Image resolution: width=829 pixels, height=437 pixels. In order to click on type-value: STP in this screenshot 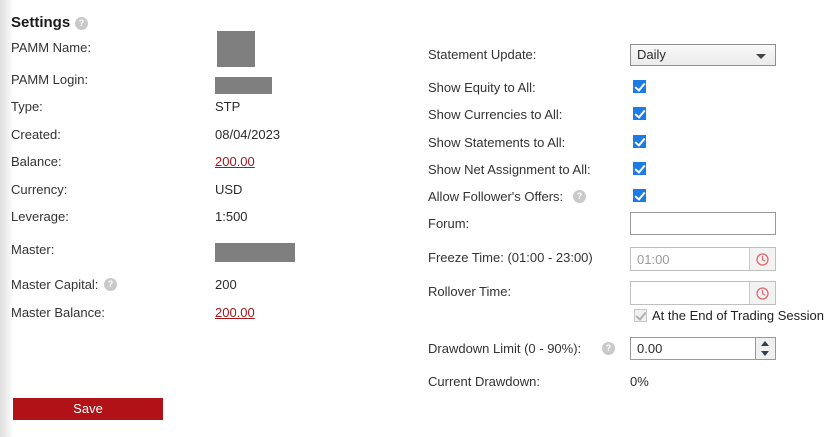, I will do `click(228, 106)`.